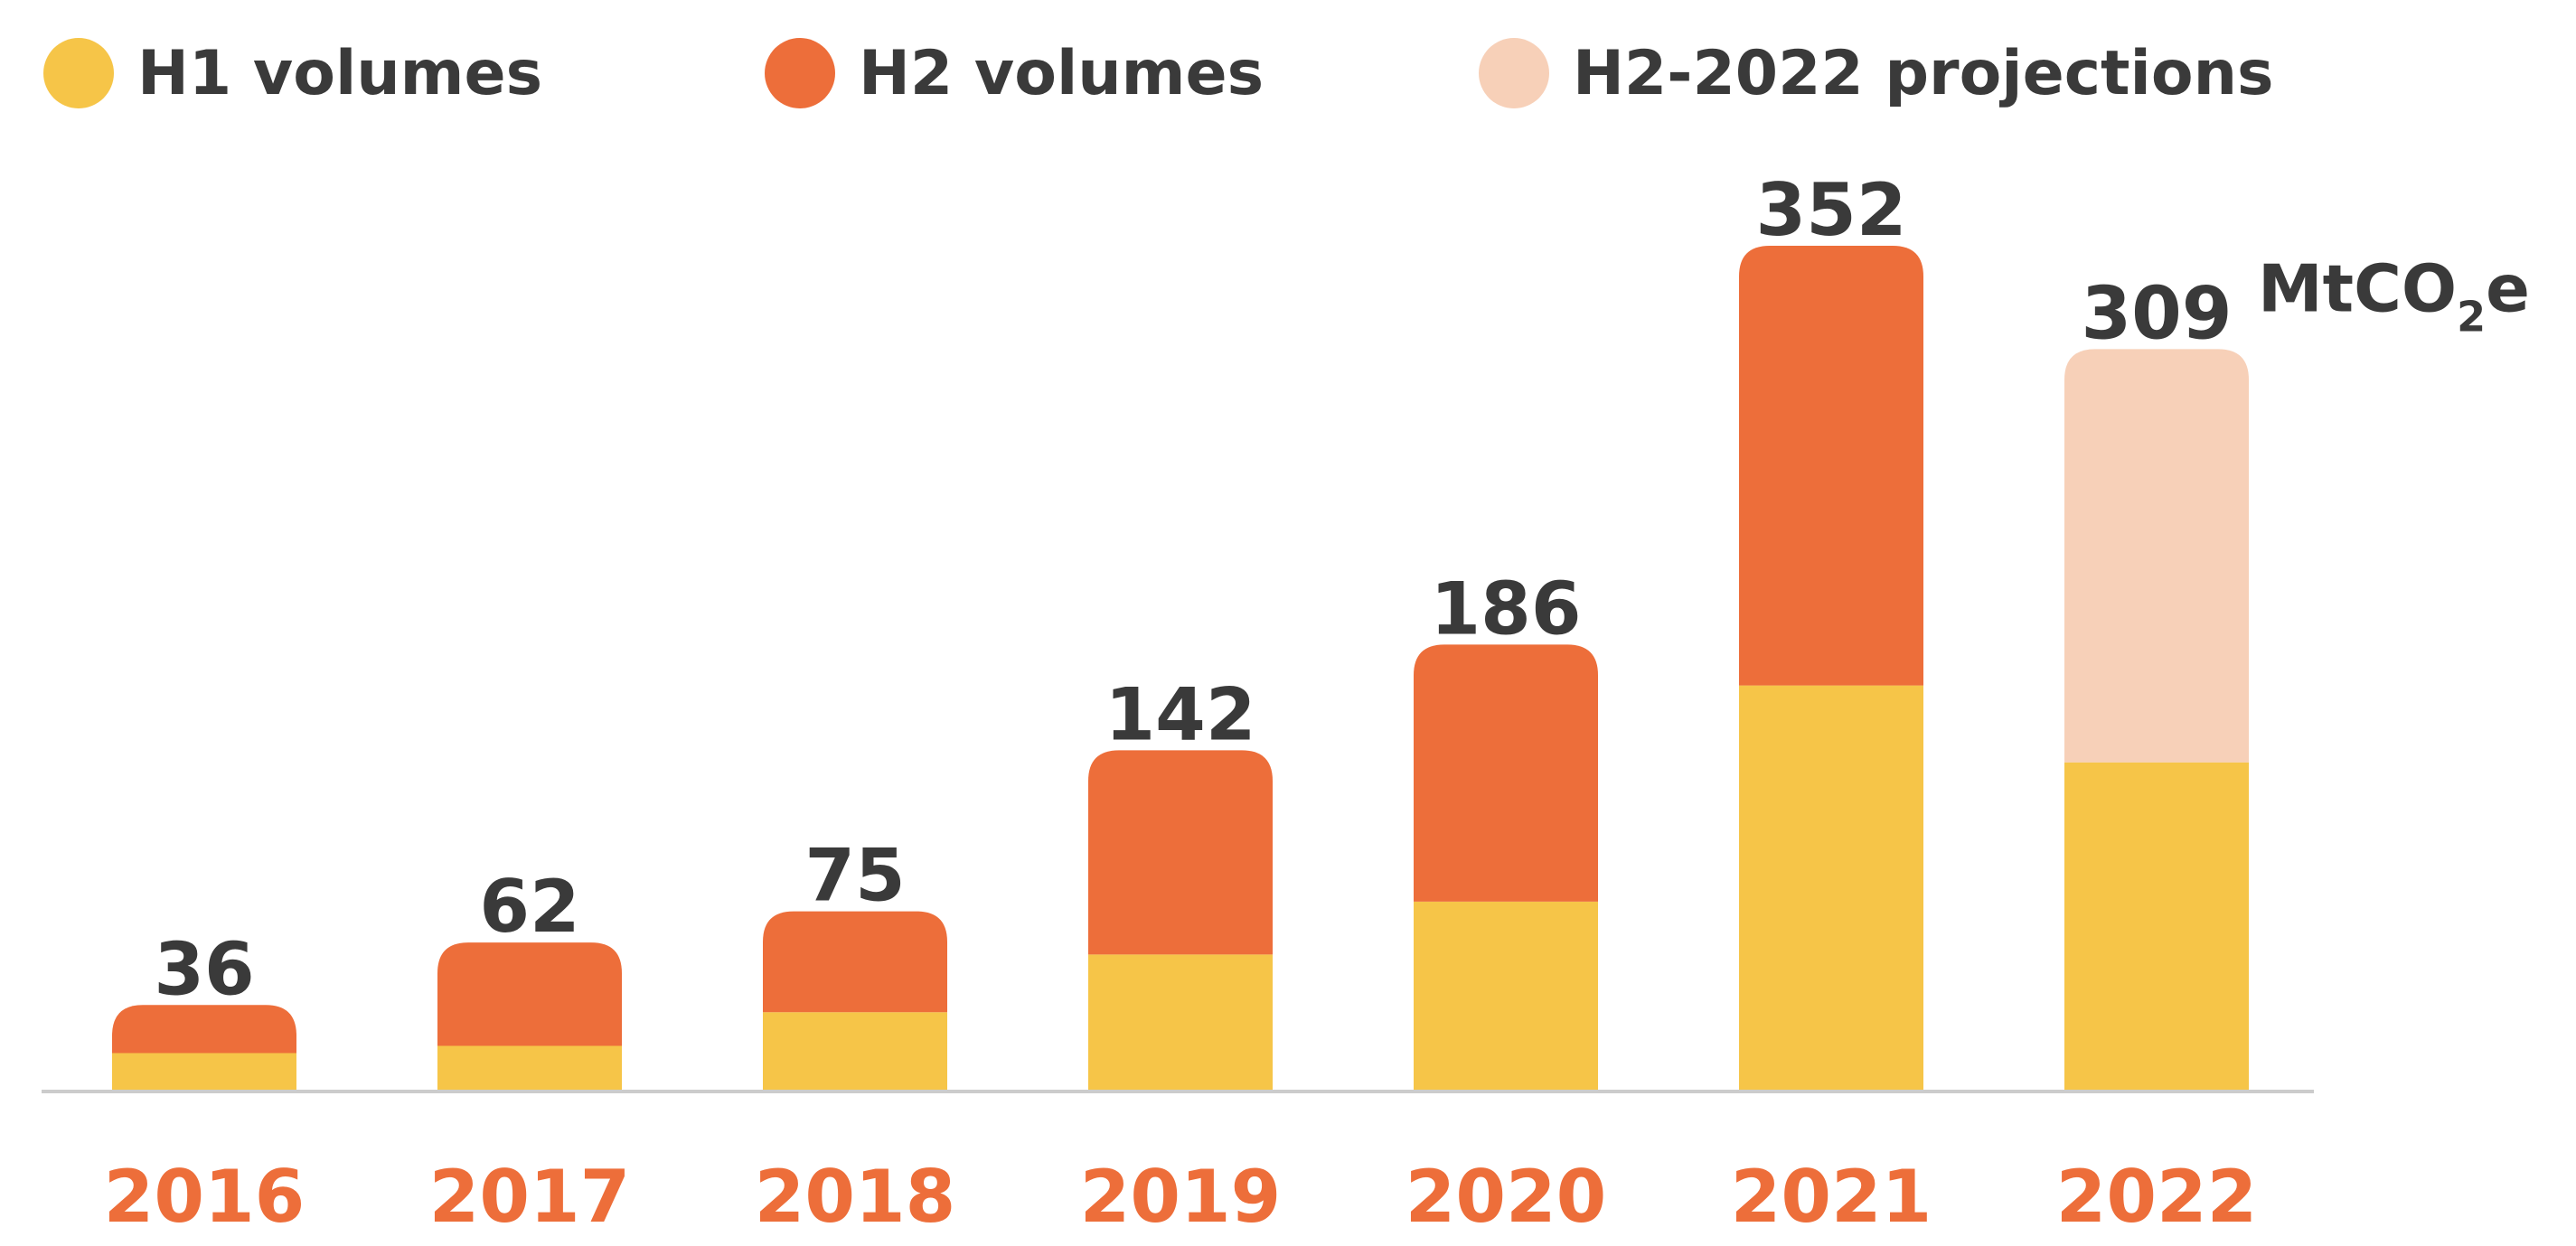  What do you see at coordinates (204, 1029) in the screenshot?
I see `bar-h2-2016` at bounding box center [204, 1029].